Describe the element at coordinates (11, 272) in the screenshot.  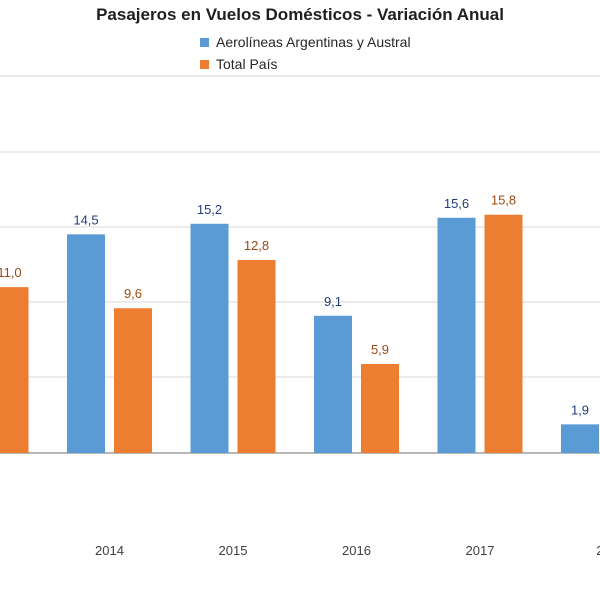
I see `data-label: 11,0` at that location.